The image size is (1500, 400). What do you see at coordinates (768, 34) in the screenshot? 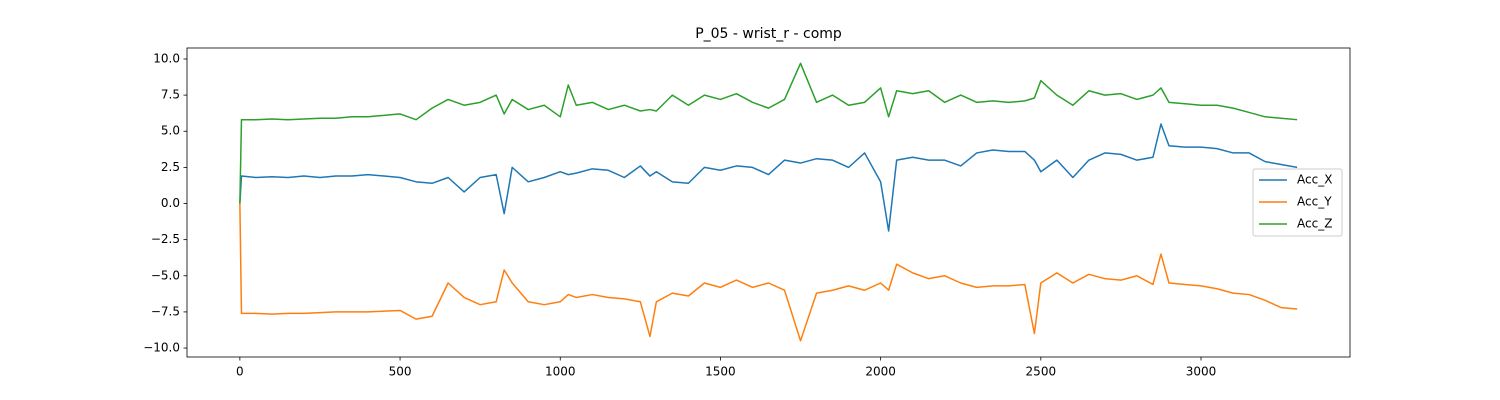
I see `chart-title: P_05 - wrist_r - comp` at bounding box center [768, 34].